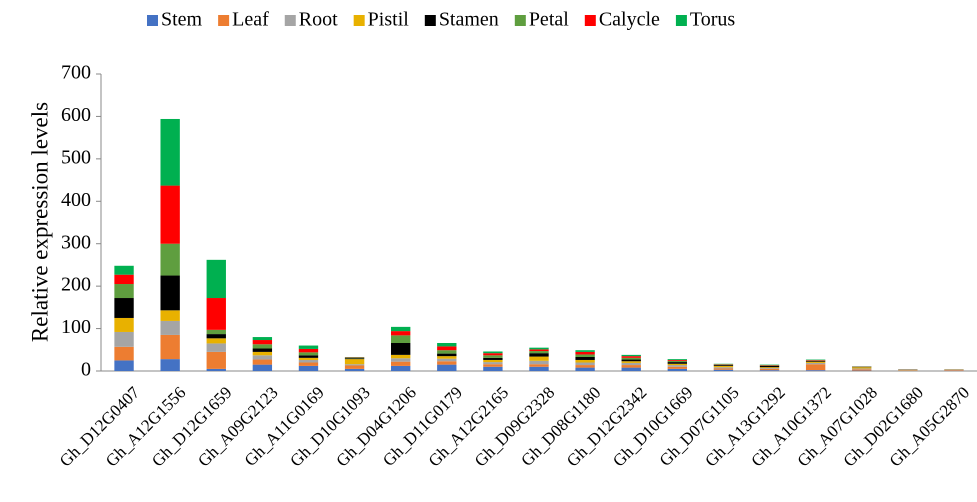 The image size is (977, 502). Describe the element at coordinates (607, 427) in the screenshot. I see `x-tick-label: Gh_D12G2342` at that location.